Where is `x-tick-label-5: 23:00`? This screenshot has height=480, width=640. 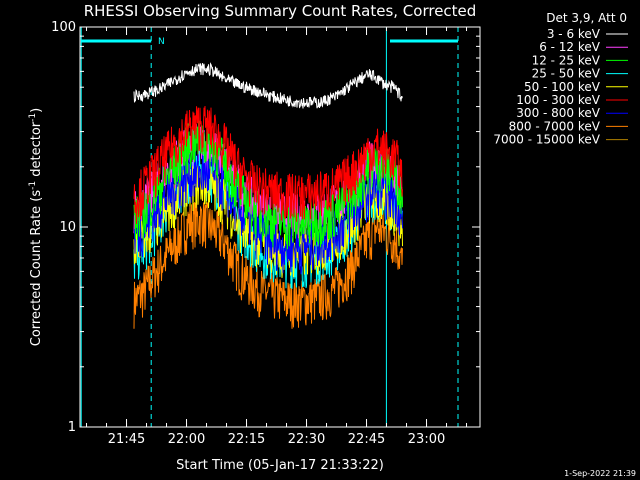 x-tick-label-5: 23:00 is located at coordinates (426, 439).